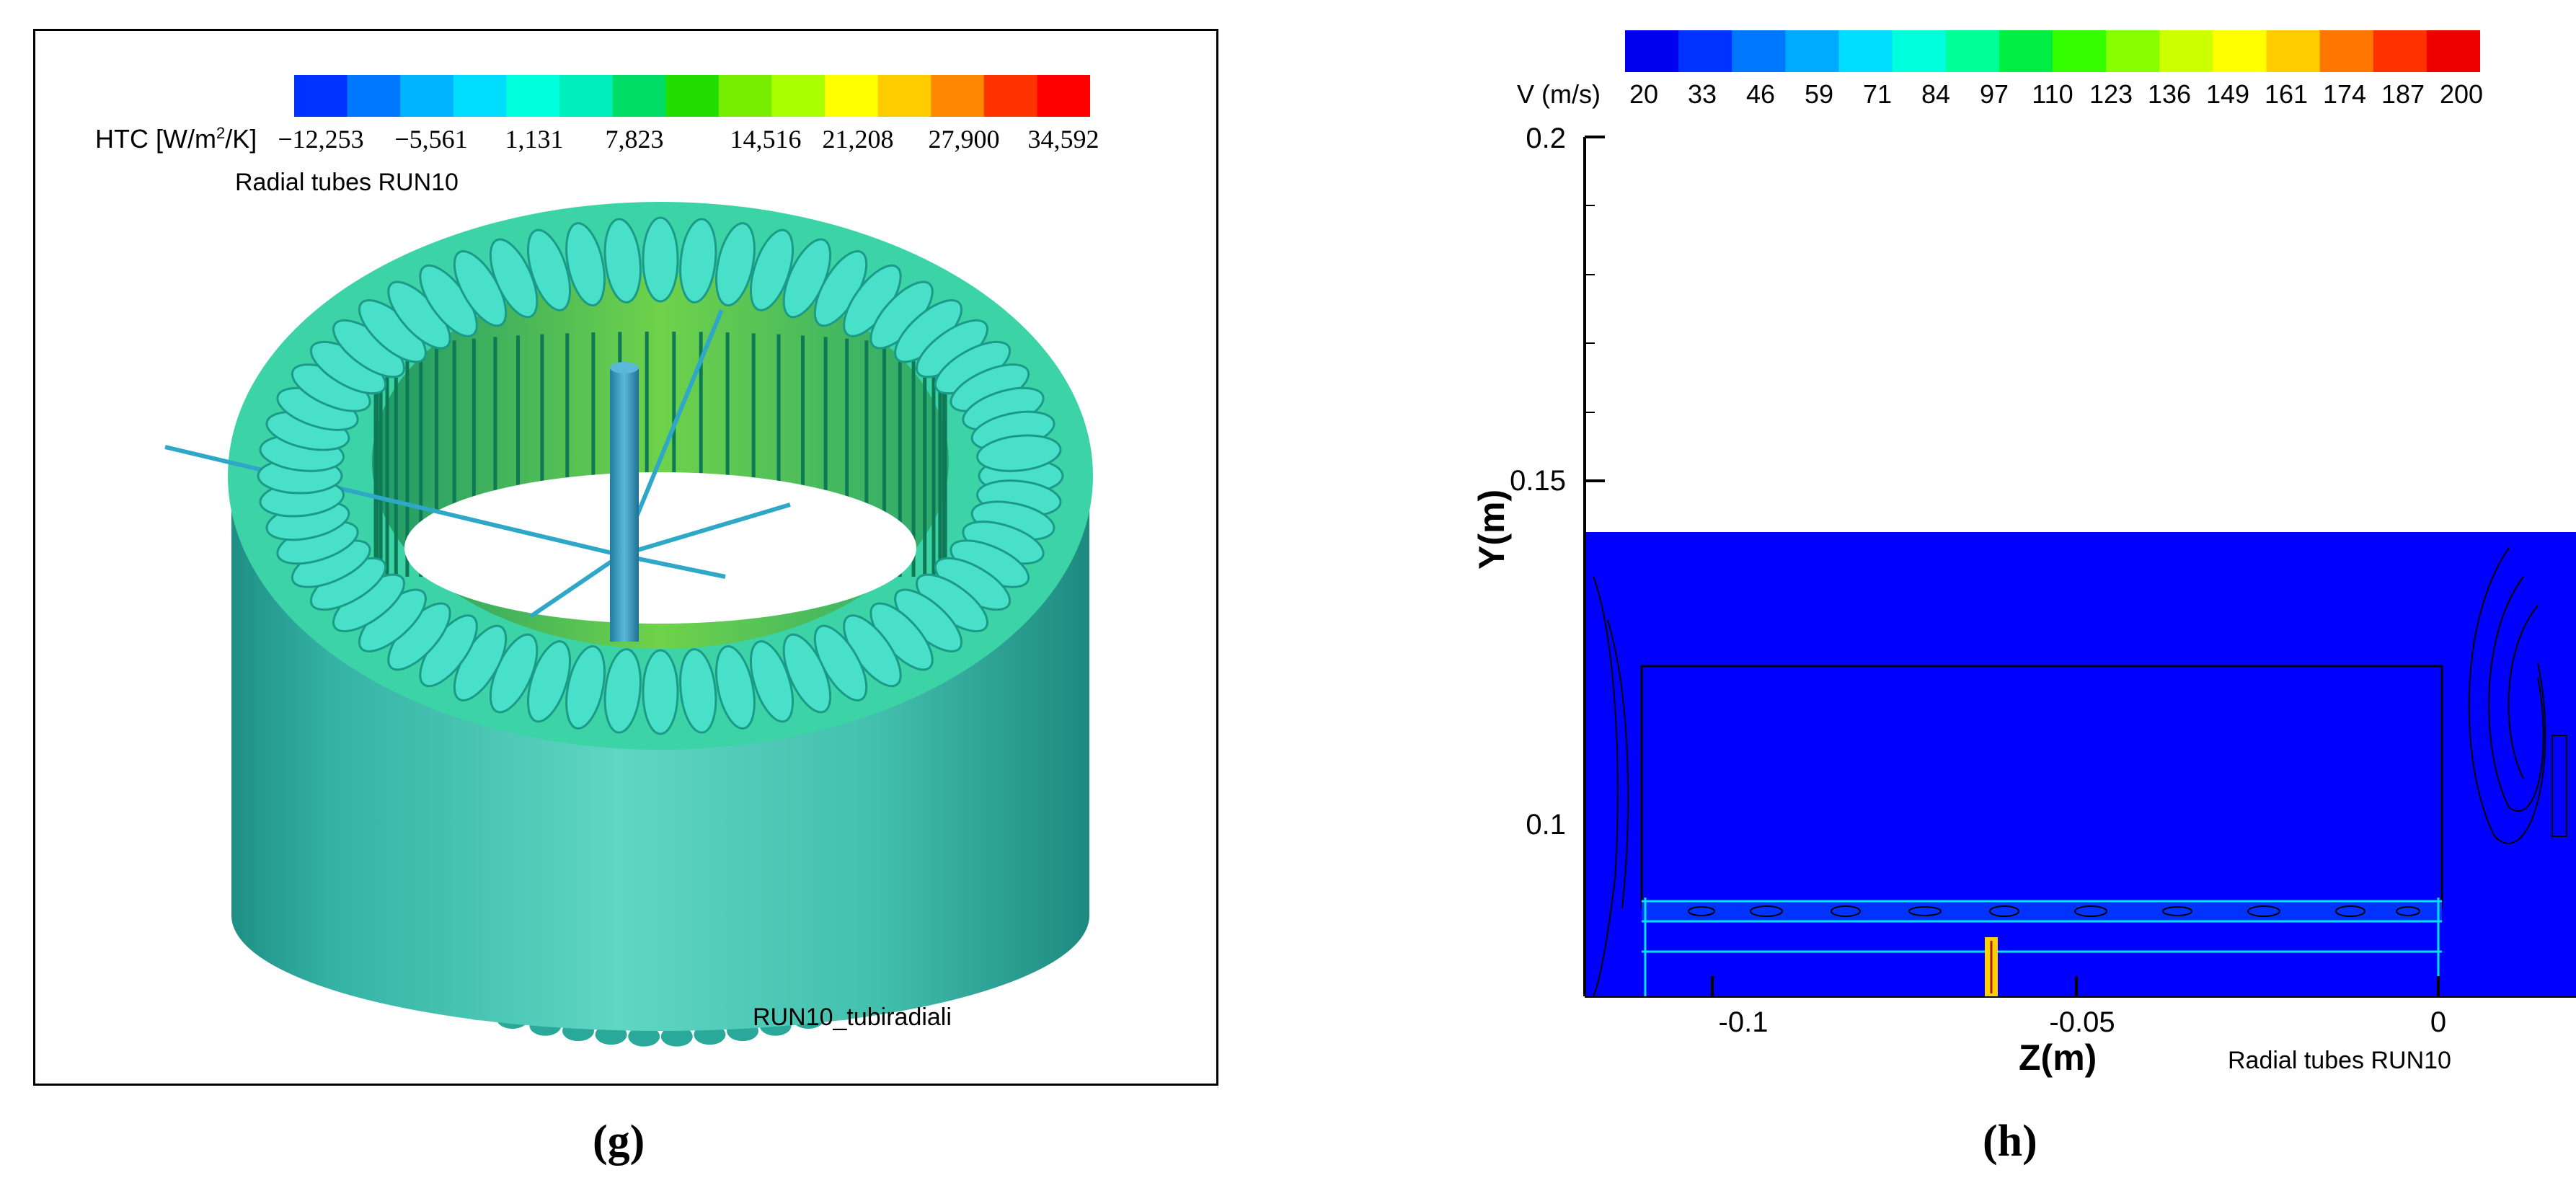 Image resolution: width=2576 pixels, height=1196 pixels. Describe the element at coordinates (2339, 1060) in the screenshot. I see `panel-h-footer: Radial tubes RUN10` at that location.